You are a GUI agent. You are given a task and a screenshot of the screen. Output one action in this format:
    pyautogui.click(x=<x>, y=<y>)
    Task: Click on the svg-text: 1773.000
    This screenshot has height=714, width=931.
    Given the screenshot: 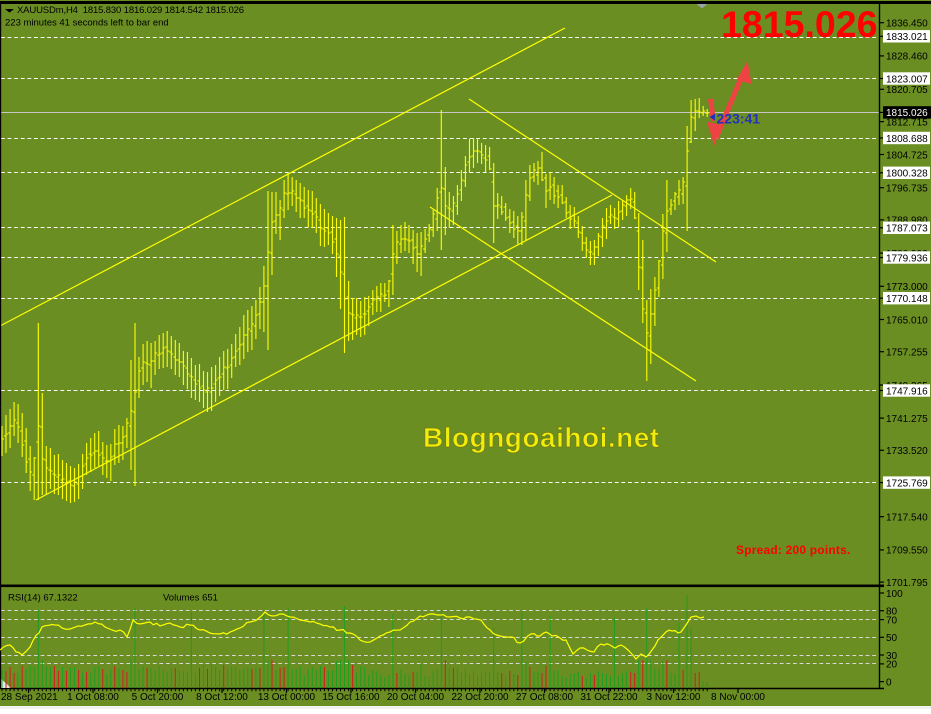 What is the action you would take?
    pyautogui.click(x=907, y=287)
    